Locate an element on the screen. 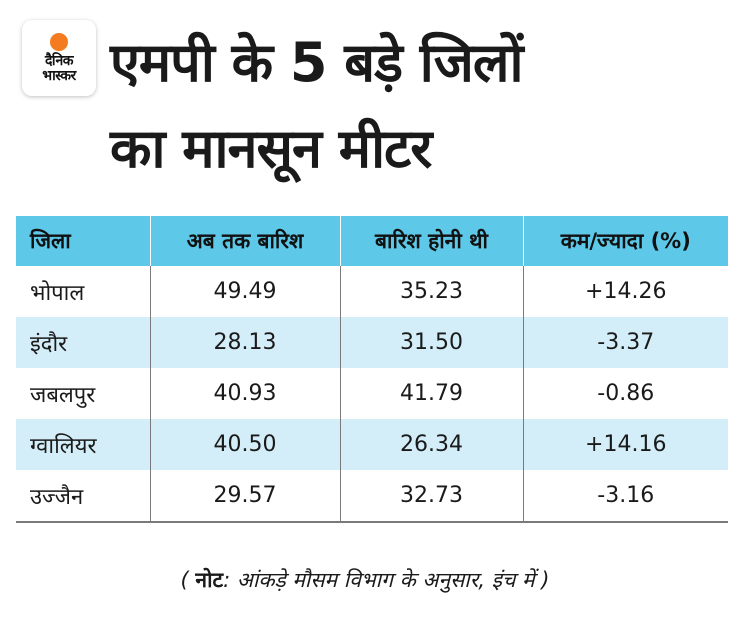 The width and height of the screenshot is (730, 624). column-header-difference: कम/ज्यादा (%) is located at coordinates (625, 241).